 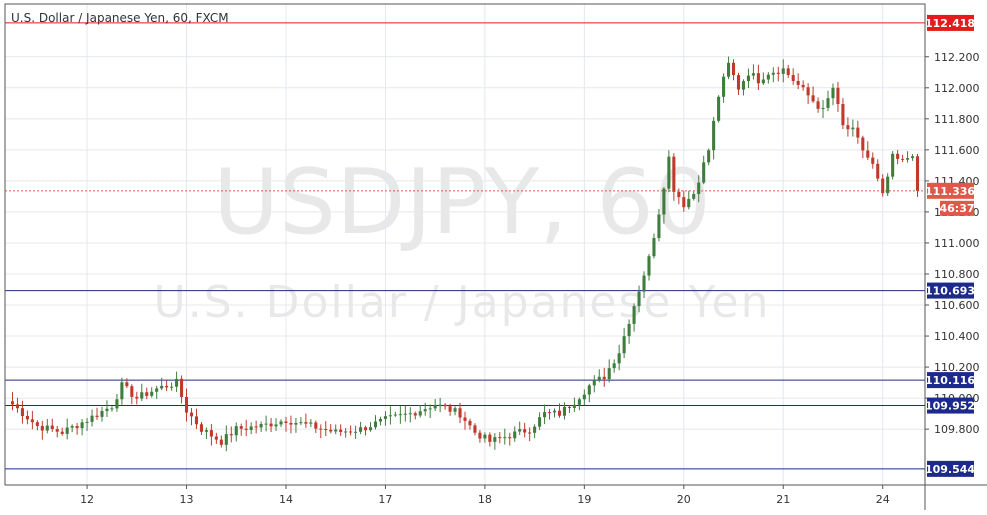 What do you see at coordinates (485, 499) in the screenshot?
I see `x-tick-label: 18` at bounding box center [485, 499].